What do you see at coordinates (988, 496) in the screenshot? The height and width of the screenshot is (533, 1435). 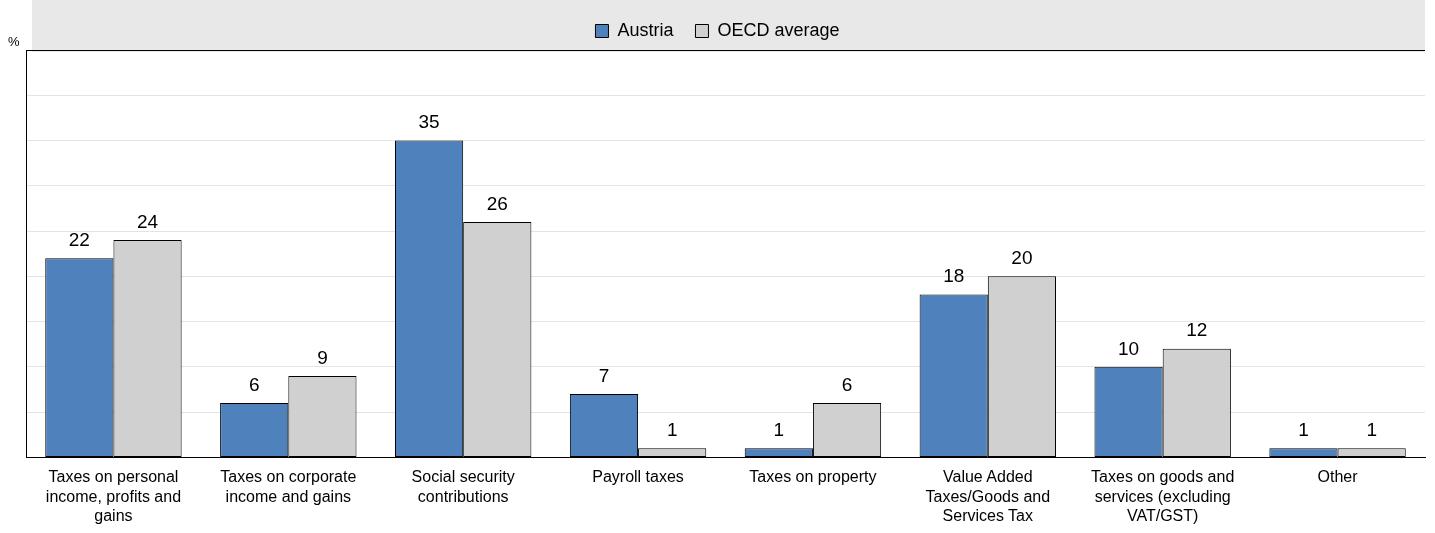 I see `x-tick-label: Value Added Taxes/Goods and Services Tax` at bounding box center [988, 496].